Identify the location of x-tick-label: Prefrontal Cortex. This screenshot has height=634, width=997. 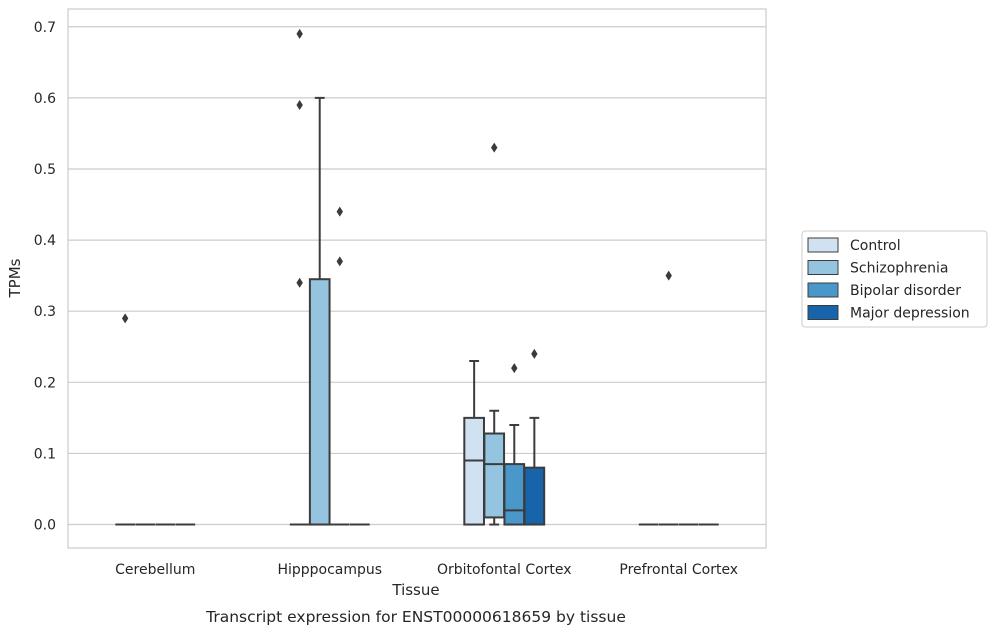
(678, 570).